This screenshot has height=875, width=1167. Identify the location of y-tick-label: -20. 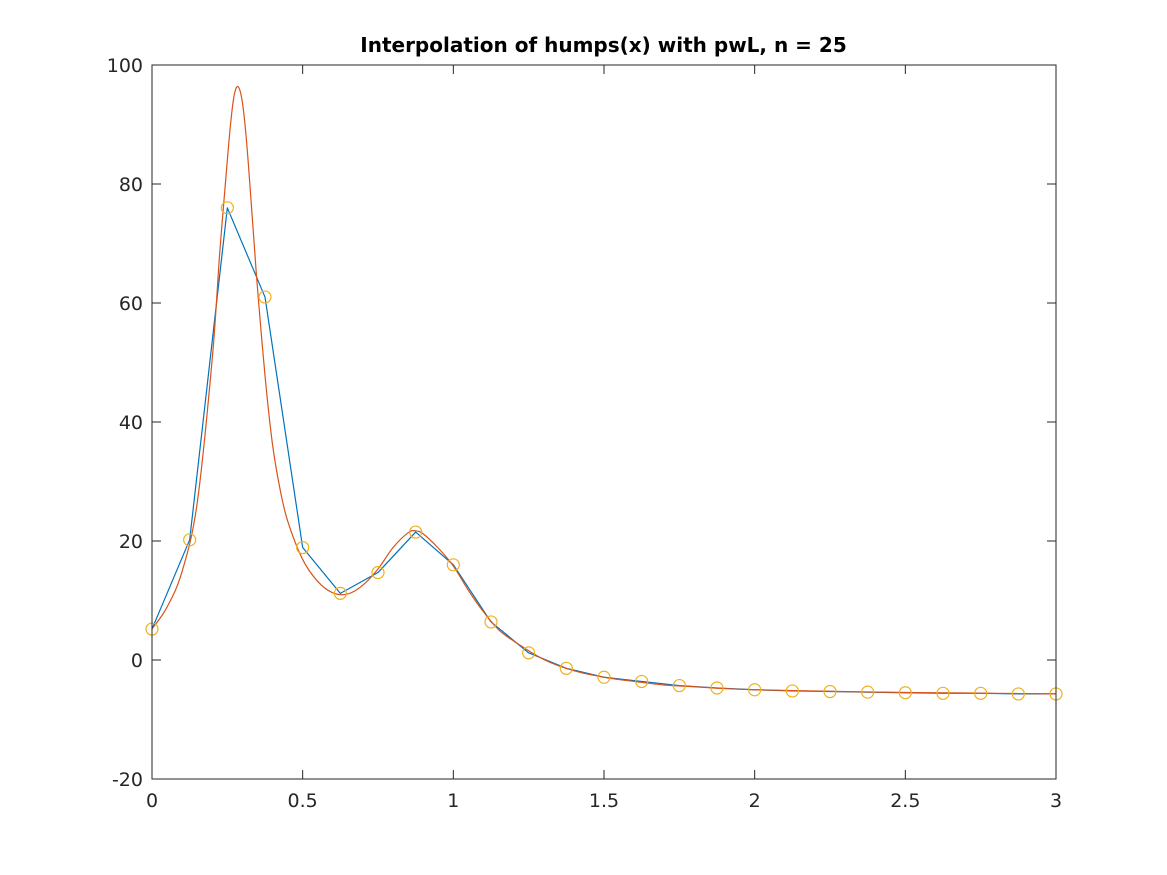
(127, 780).